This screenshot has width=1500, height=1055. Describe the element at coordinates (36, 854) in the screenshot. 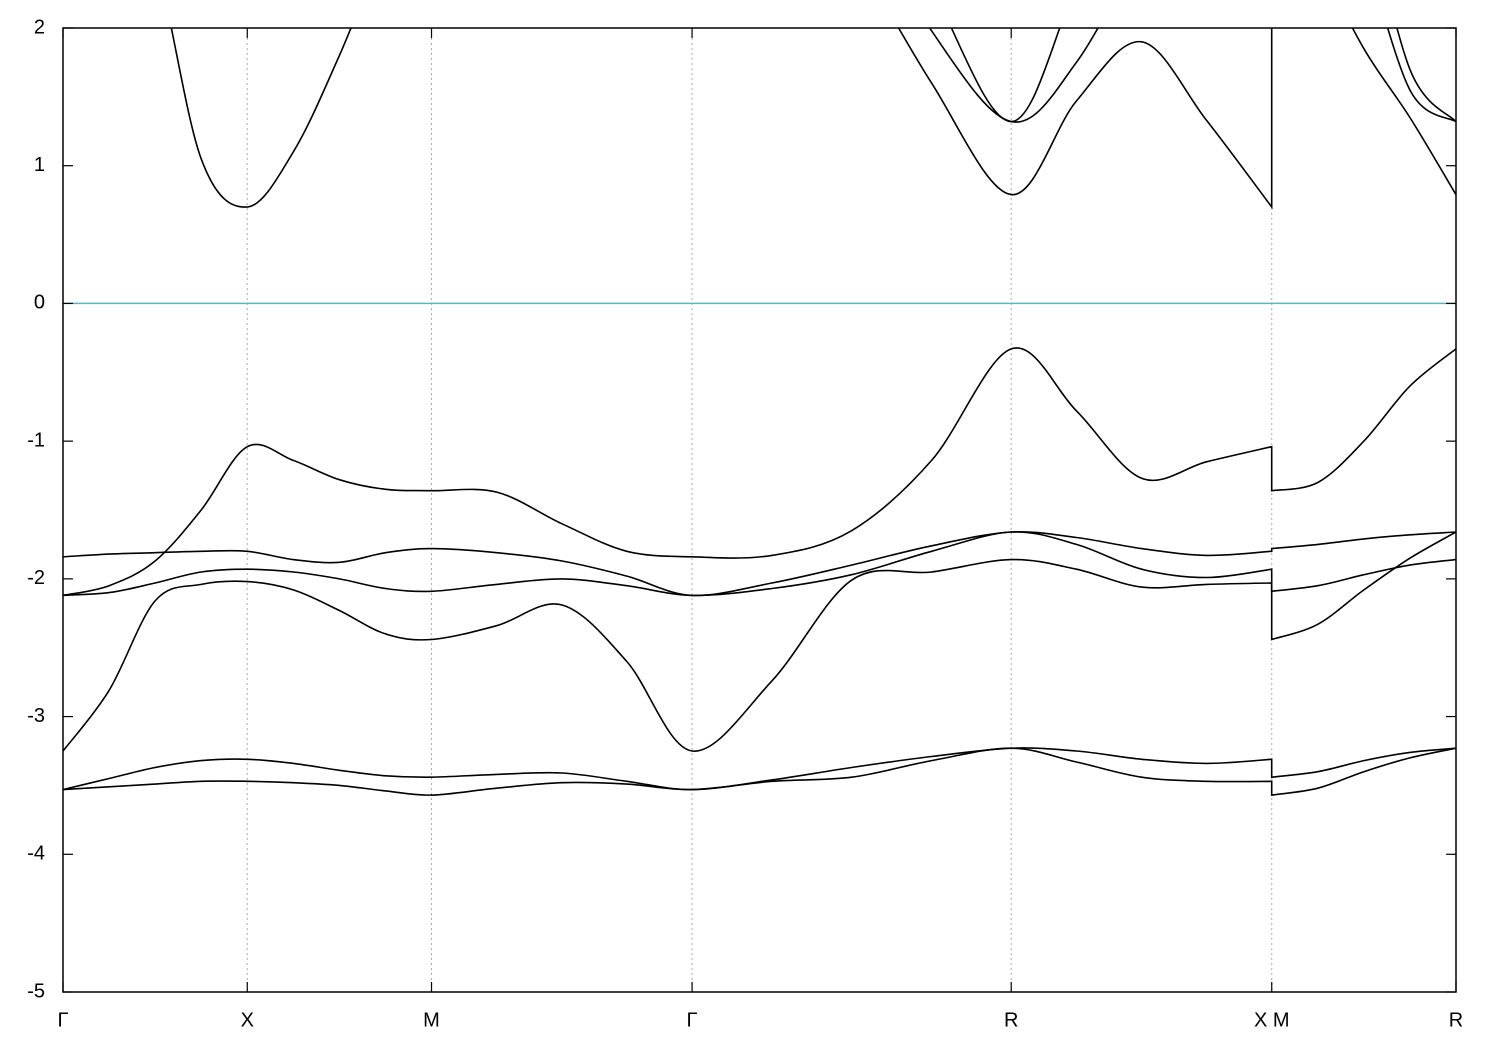

I see `y-tick-label: -4` at that location.